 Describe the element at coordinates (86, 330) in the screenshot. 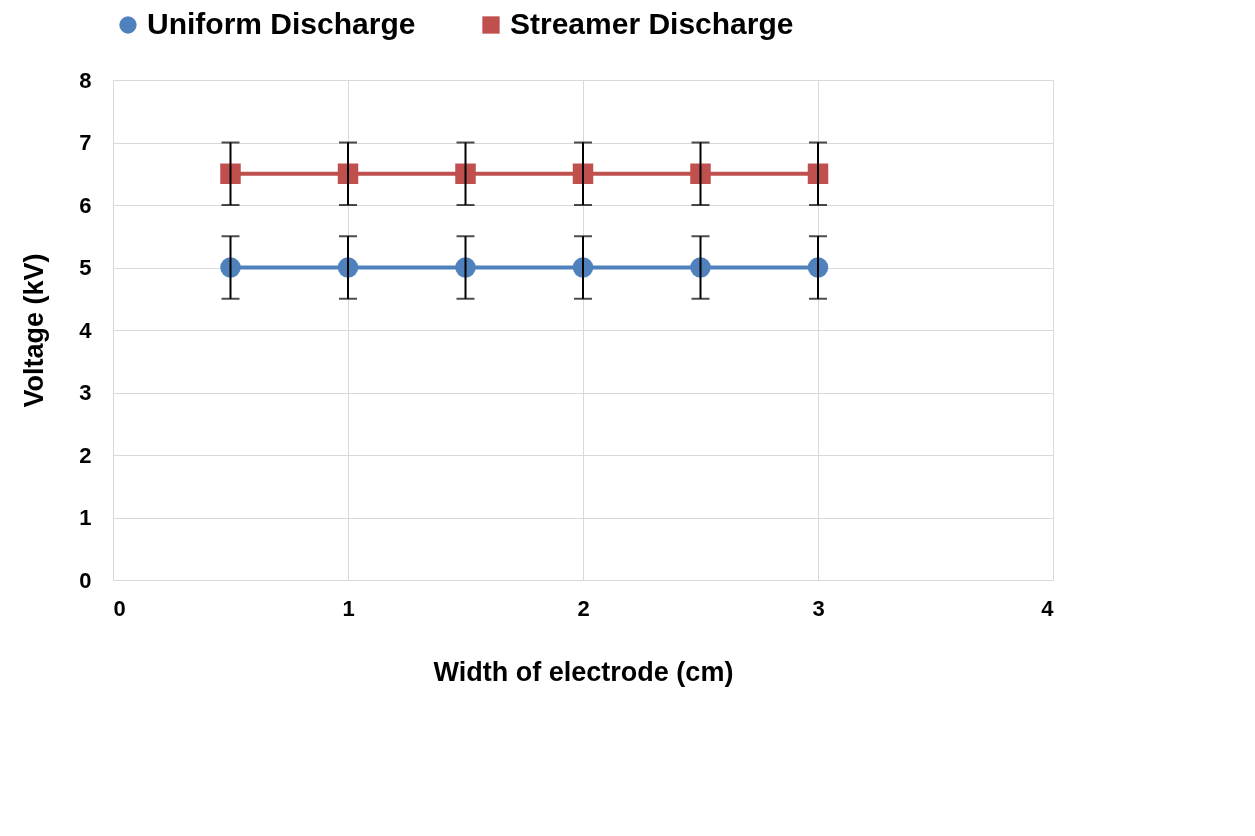

I see `y-tick-label: 4` at that location.